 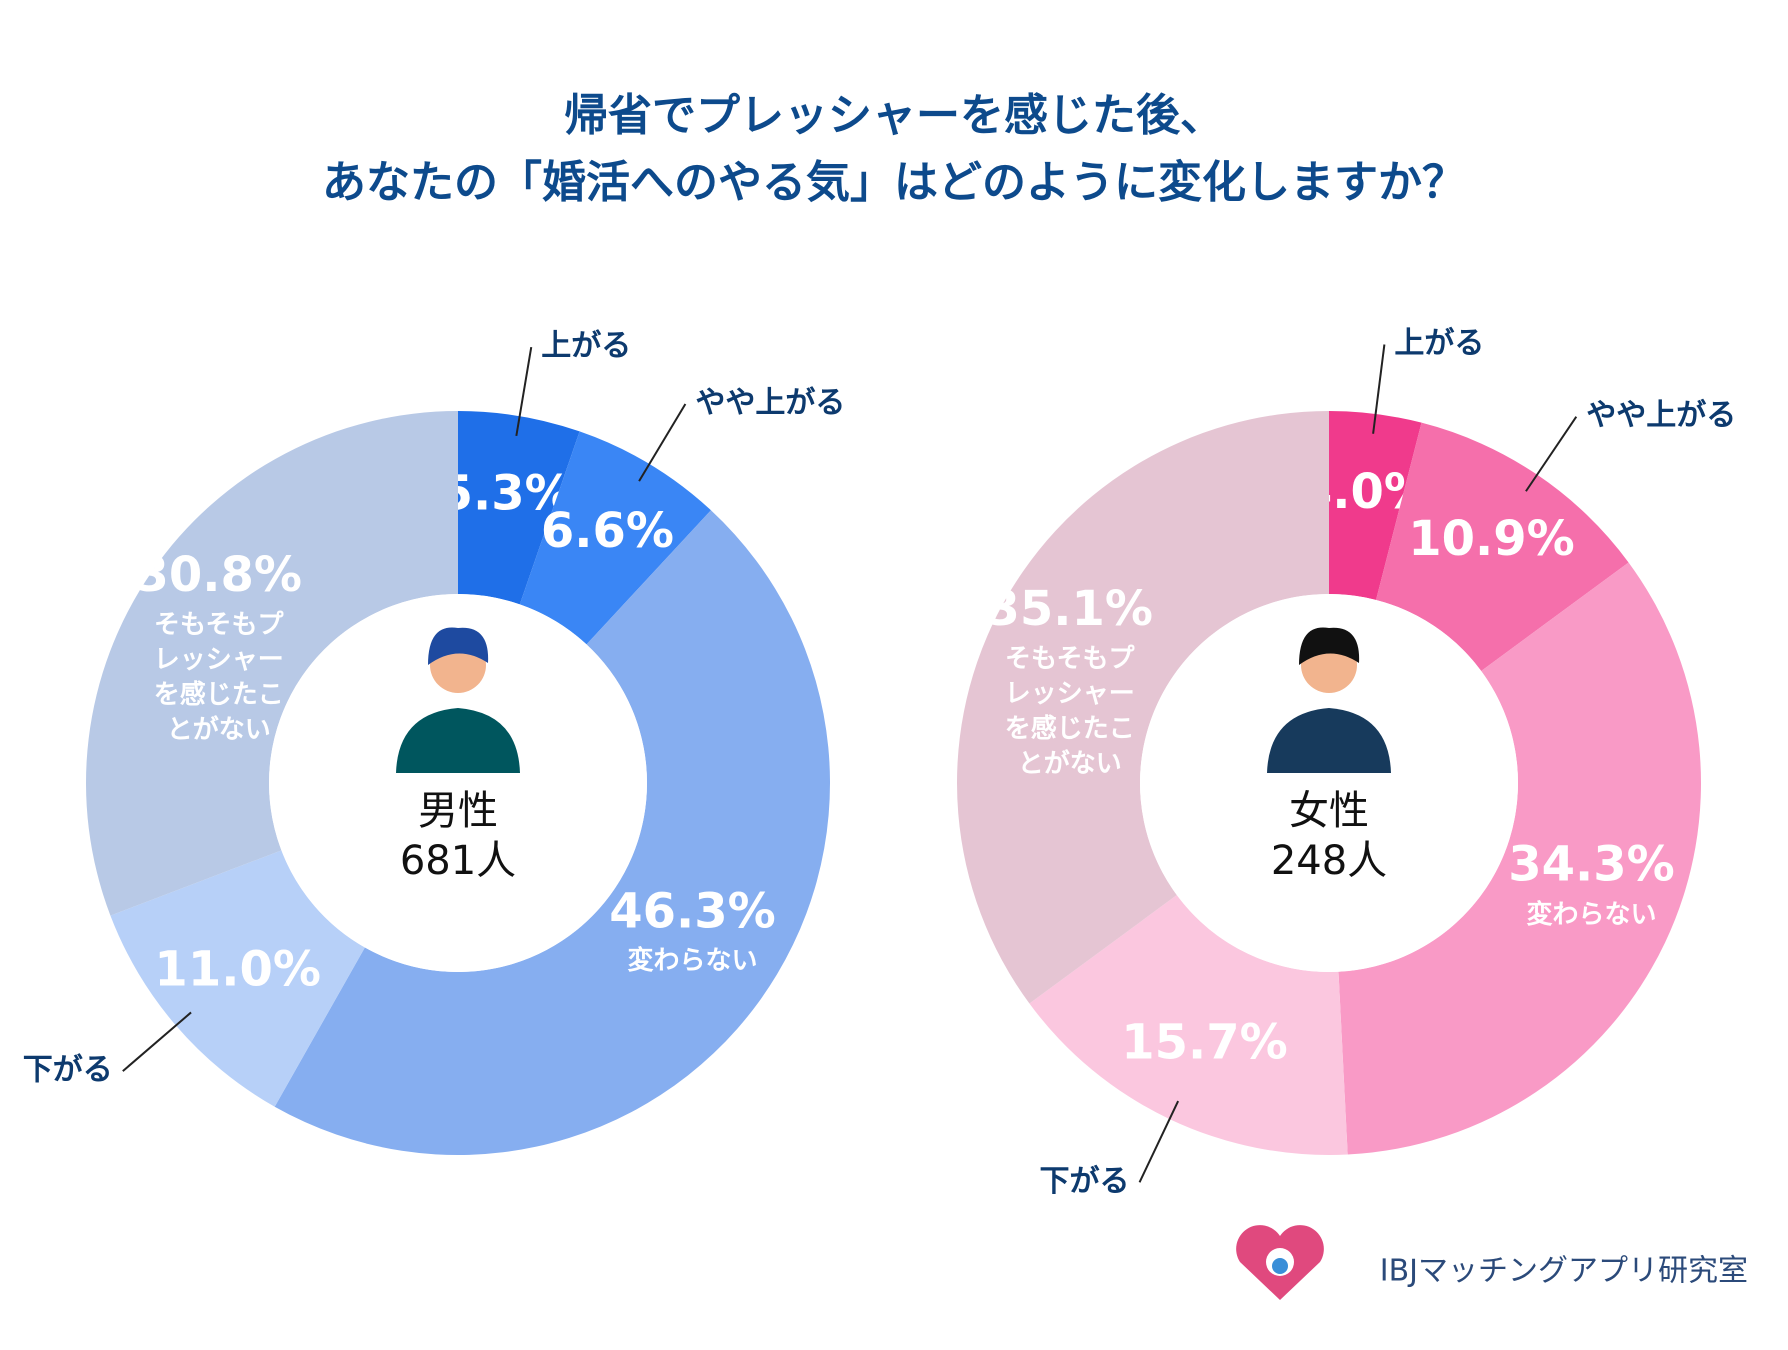 I want to click on footer-brand: IBJマッチングアプリ研究室, so click(x=1564, y=1271).